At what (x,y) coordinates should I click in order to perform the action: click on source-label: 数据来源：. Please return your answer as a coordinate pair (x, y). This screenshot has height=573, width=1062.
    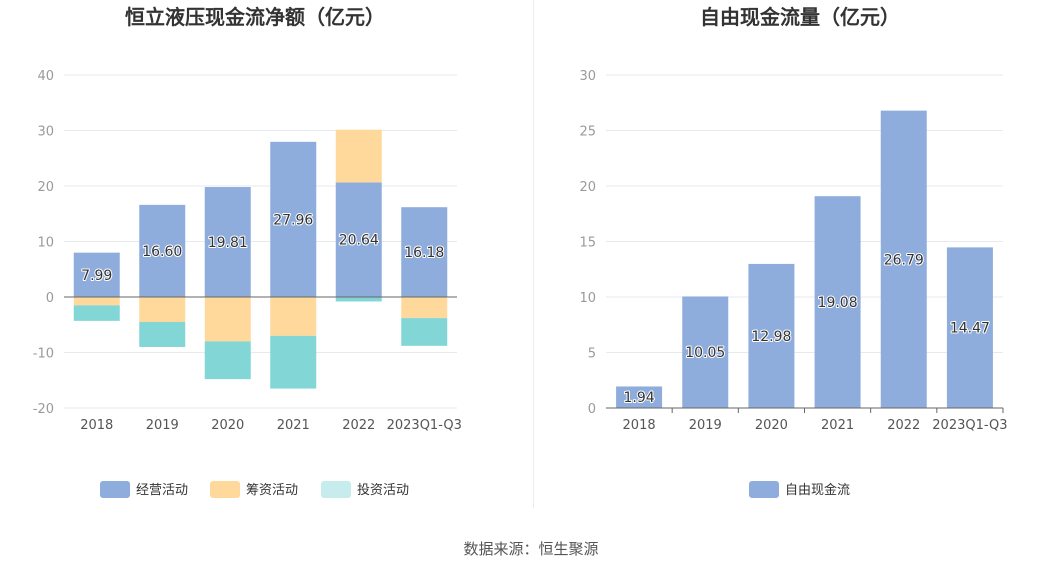
    Looking at the image, I should click on (501, 549).